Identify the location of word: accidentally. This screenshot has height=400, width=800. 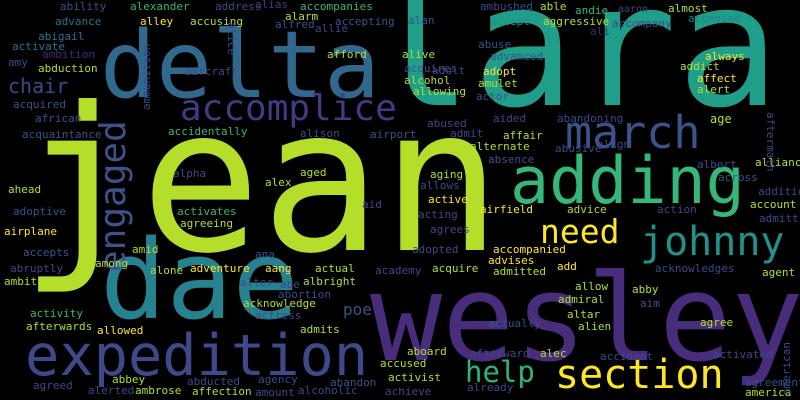
(208, 131).